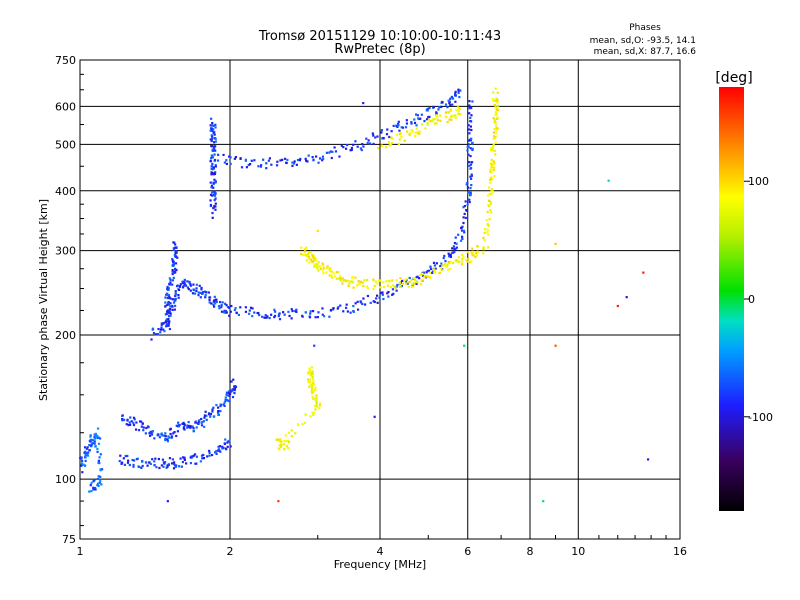 The image size is (800, 600). What do you see at coordinates (65, 60) in the screenshot?
I see `y-tick-label: 750` at bounding box center [65, 60].